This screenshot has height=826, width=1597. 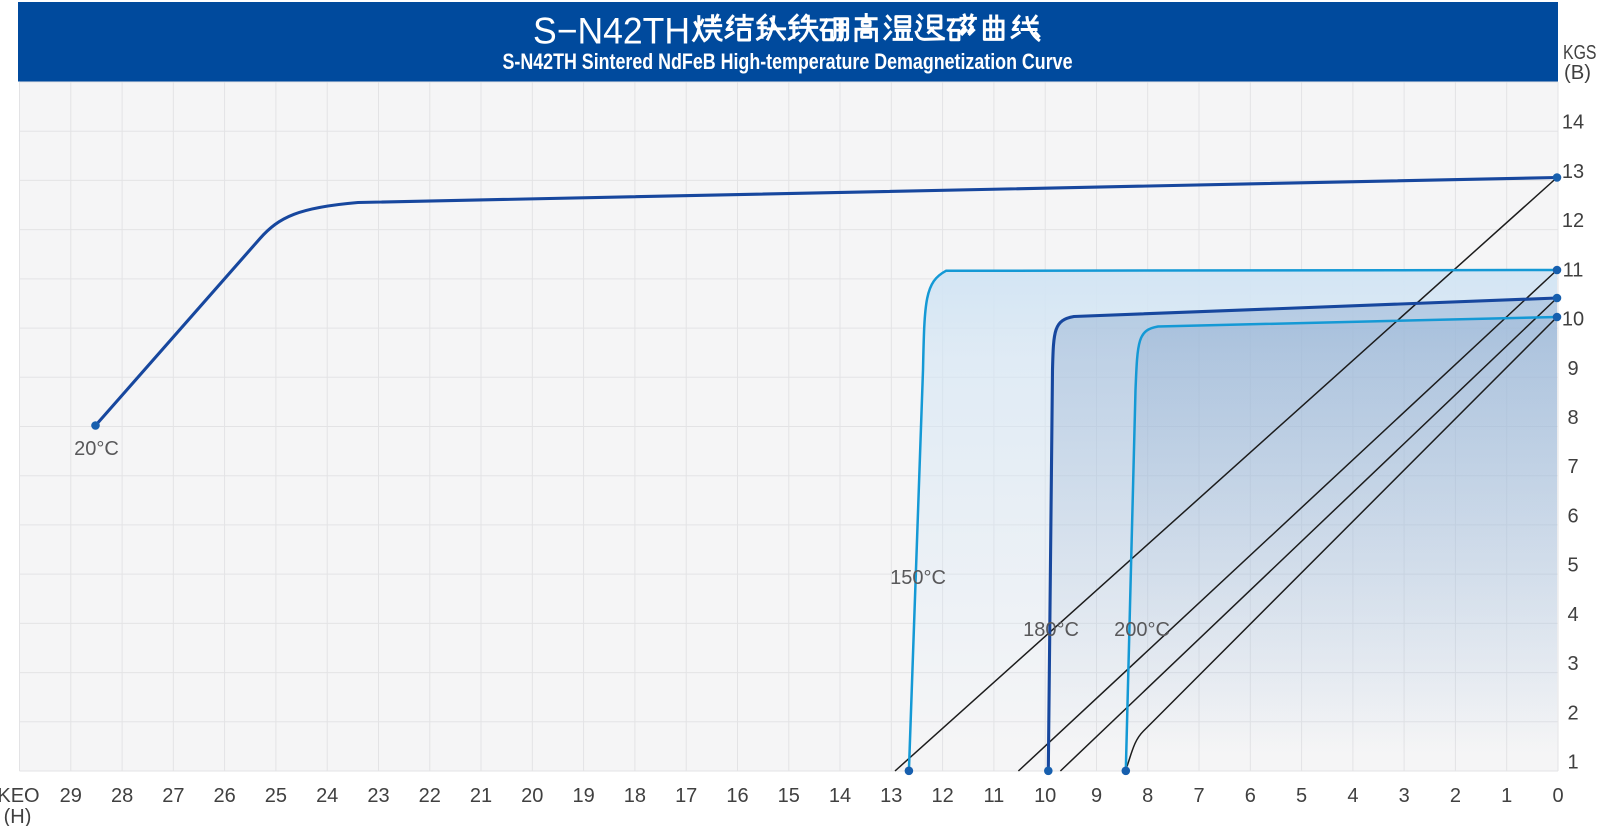 I want to click on svg-text: (B), so click(x=1577, y=73).